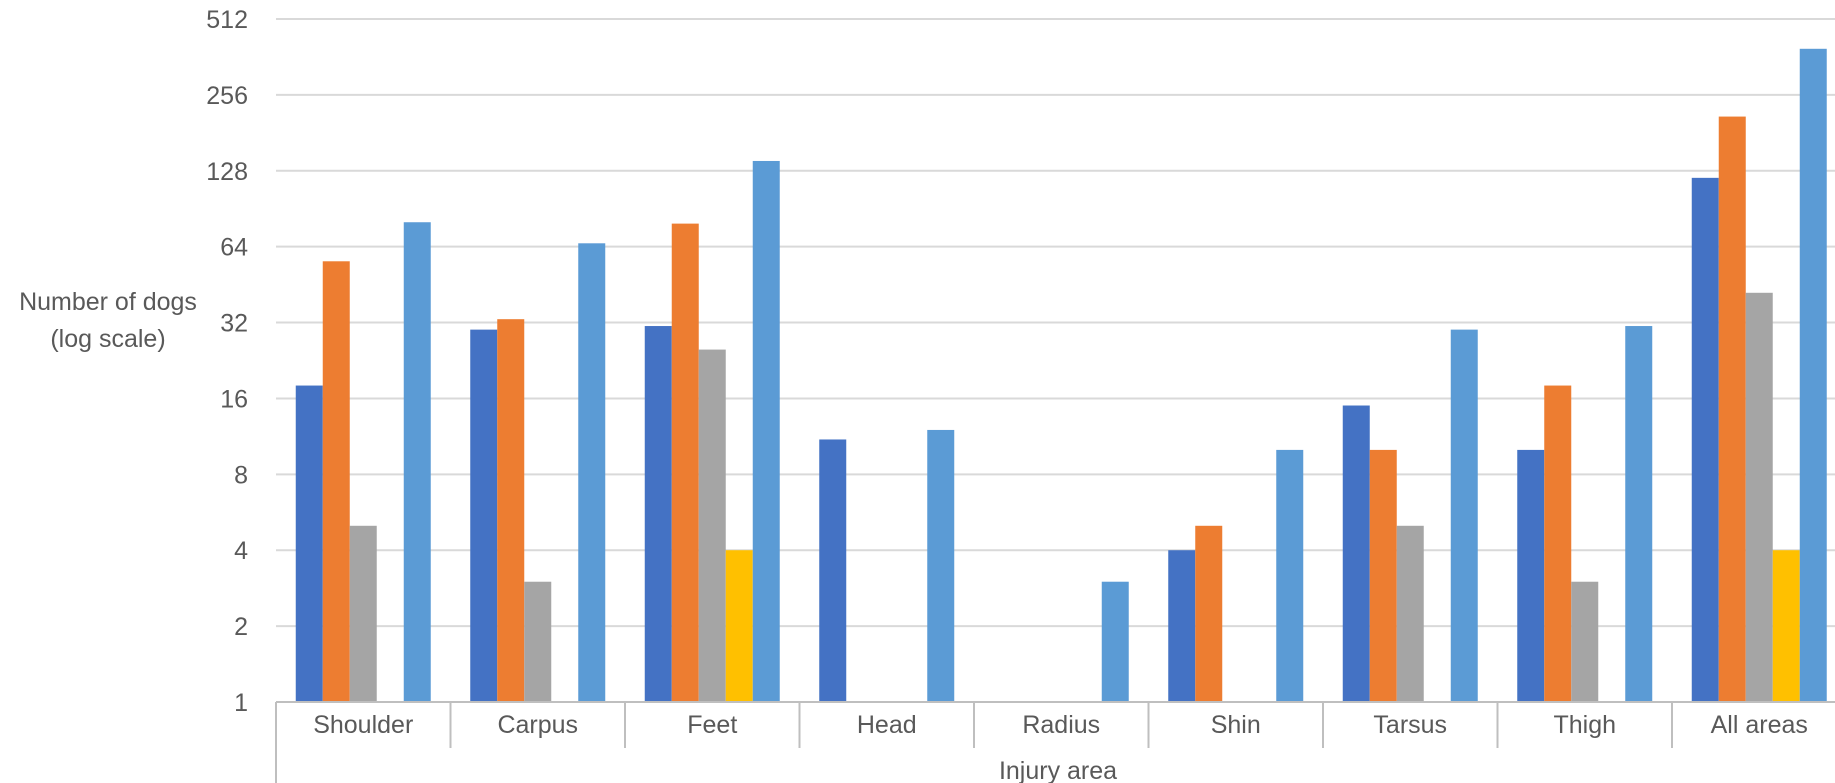  I want to click on category-label: Tarsus, so click(1410, 725).